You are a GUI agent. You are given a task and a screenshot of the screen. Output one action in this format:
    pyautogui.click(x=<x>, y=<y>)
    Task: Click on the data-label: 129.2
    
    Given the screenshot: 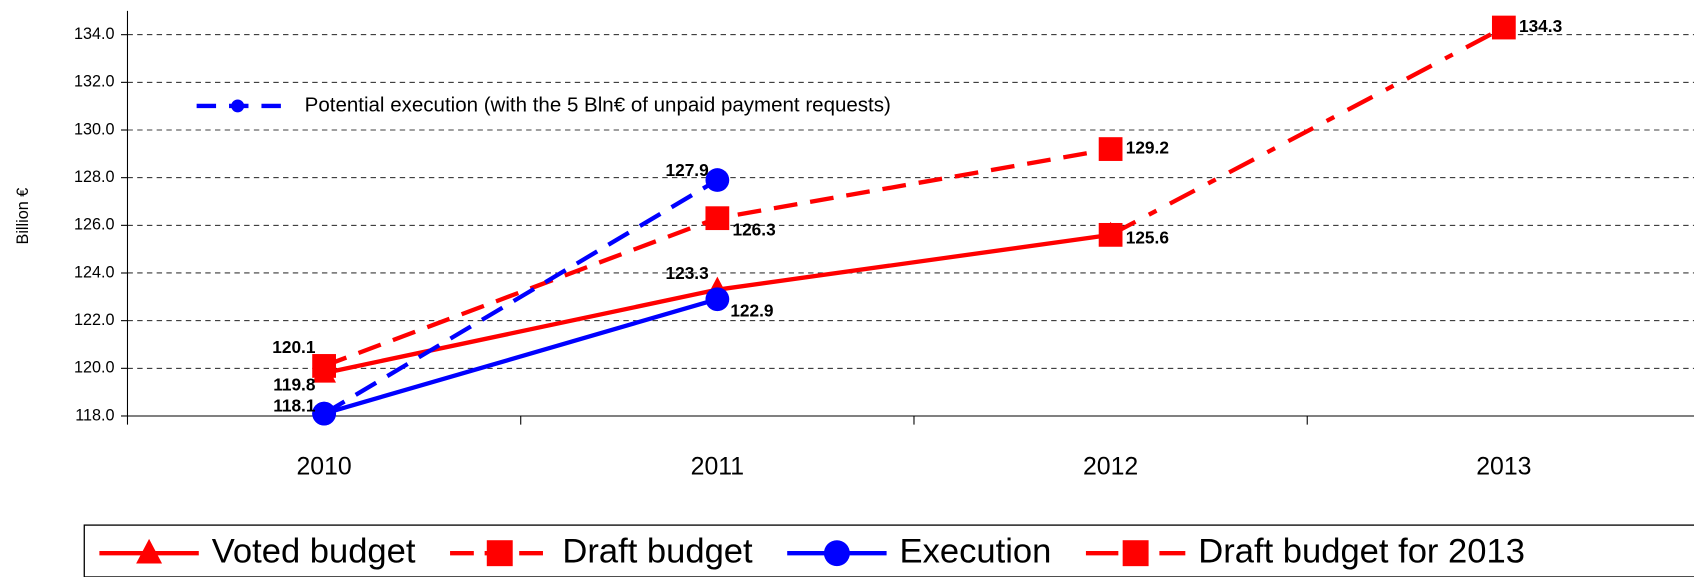 What is the action you would take?
    pyautogui.click(x=1147, y=148)
    